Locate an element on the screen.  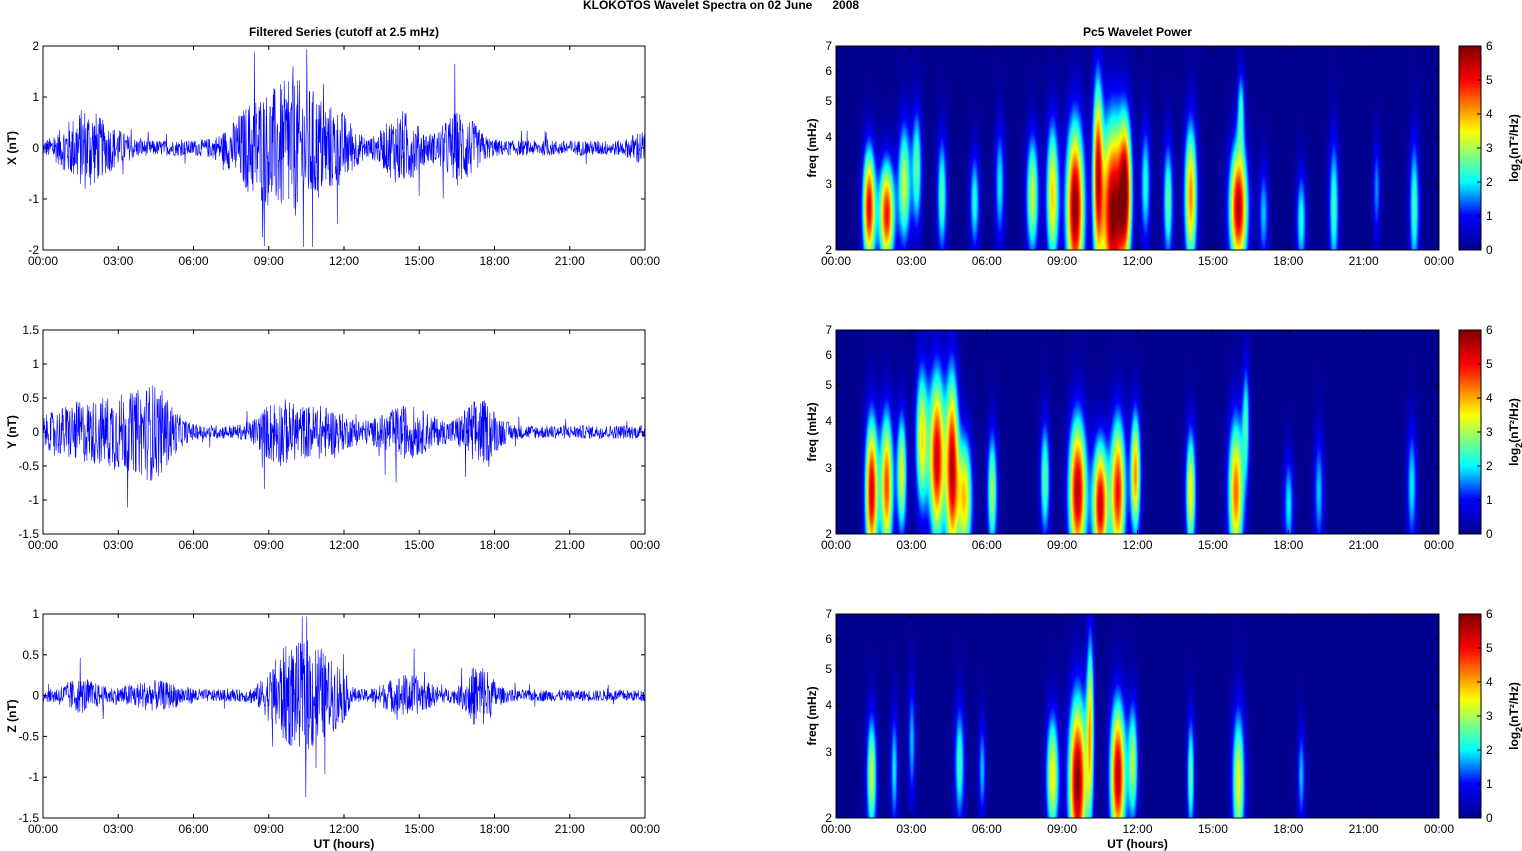
y-tick-label: -1 is located at coordinates (33, 777).